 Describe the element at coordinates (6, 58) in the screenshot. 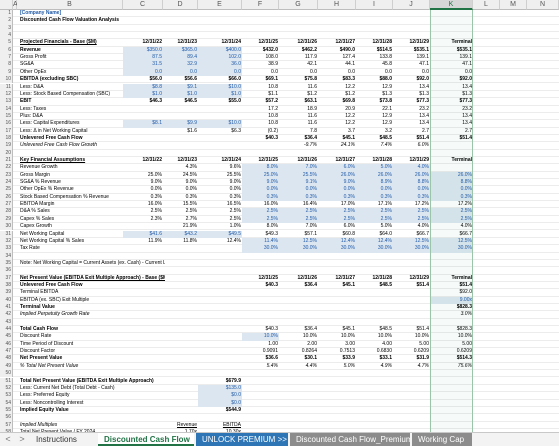

I see `row-header: 7` at that location.